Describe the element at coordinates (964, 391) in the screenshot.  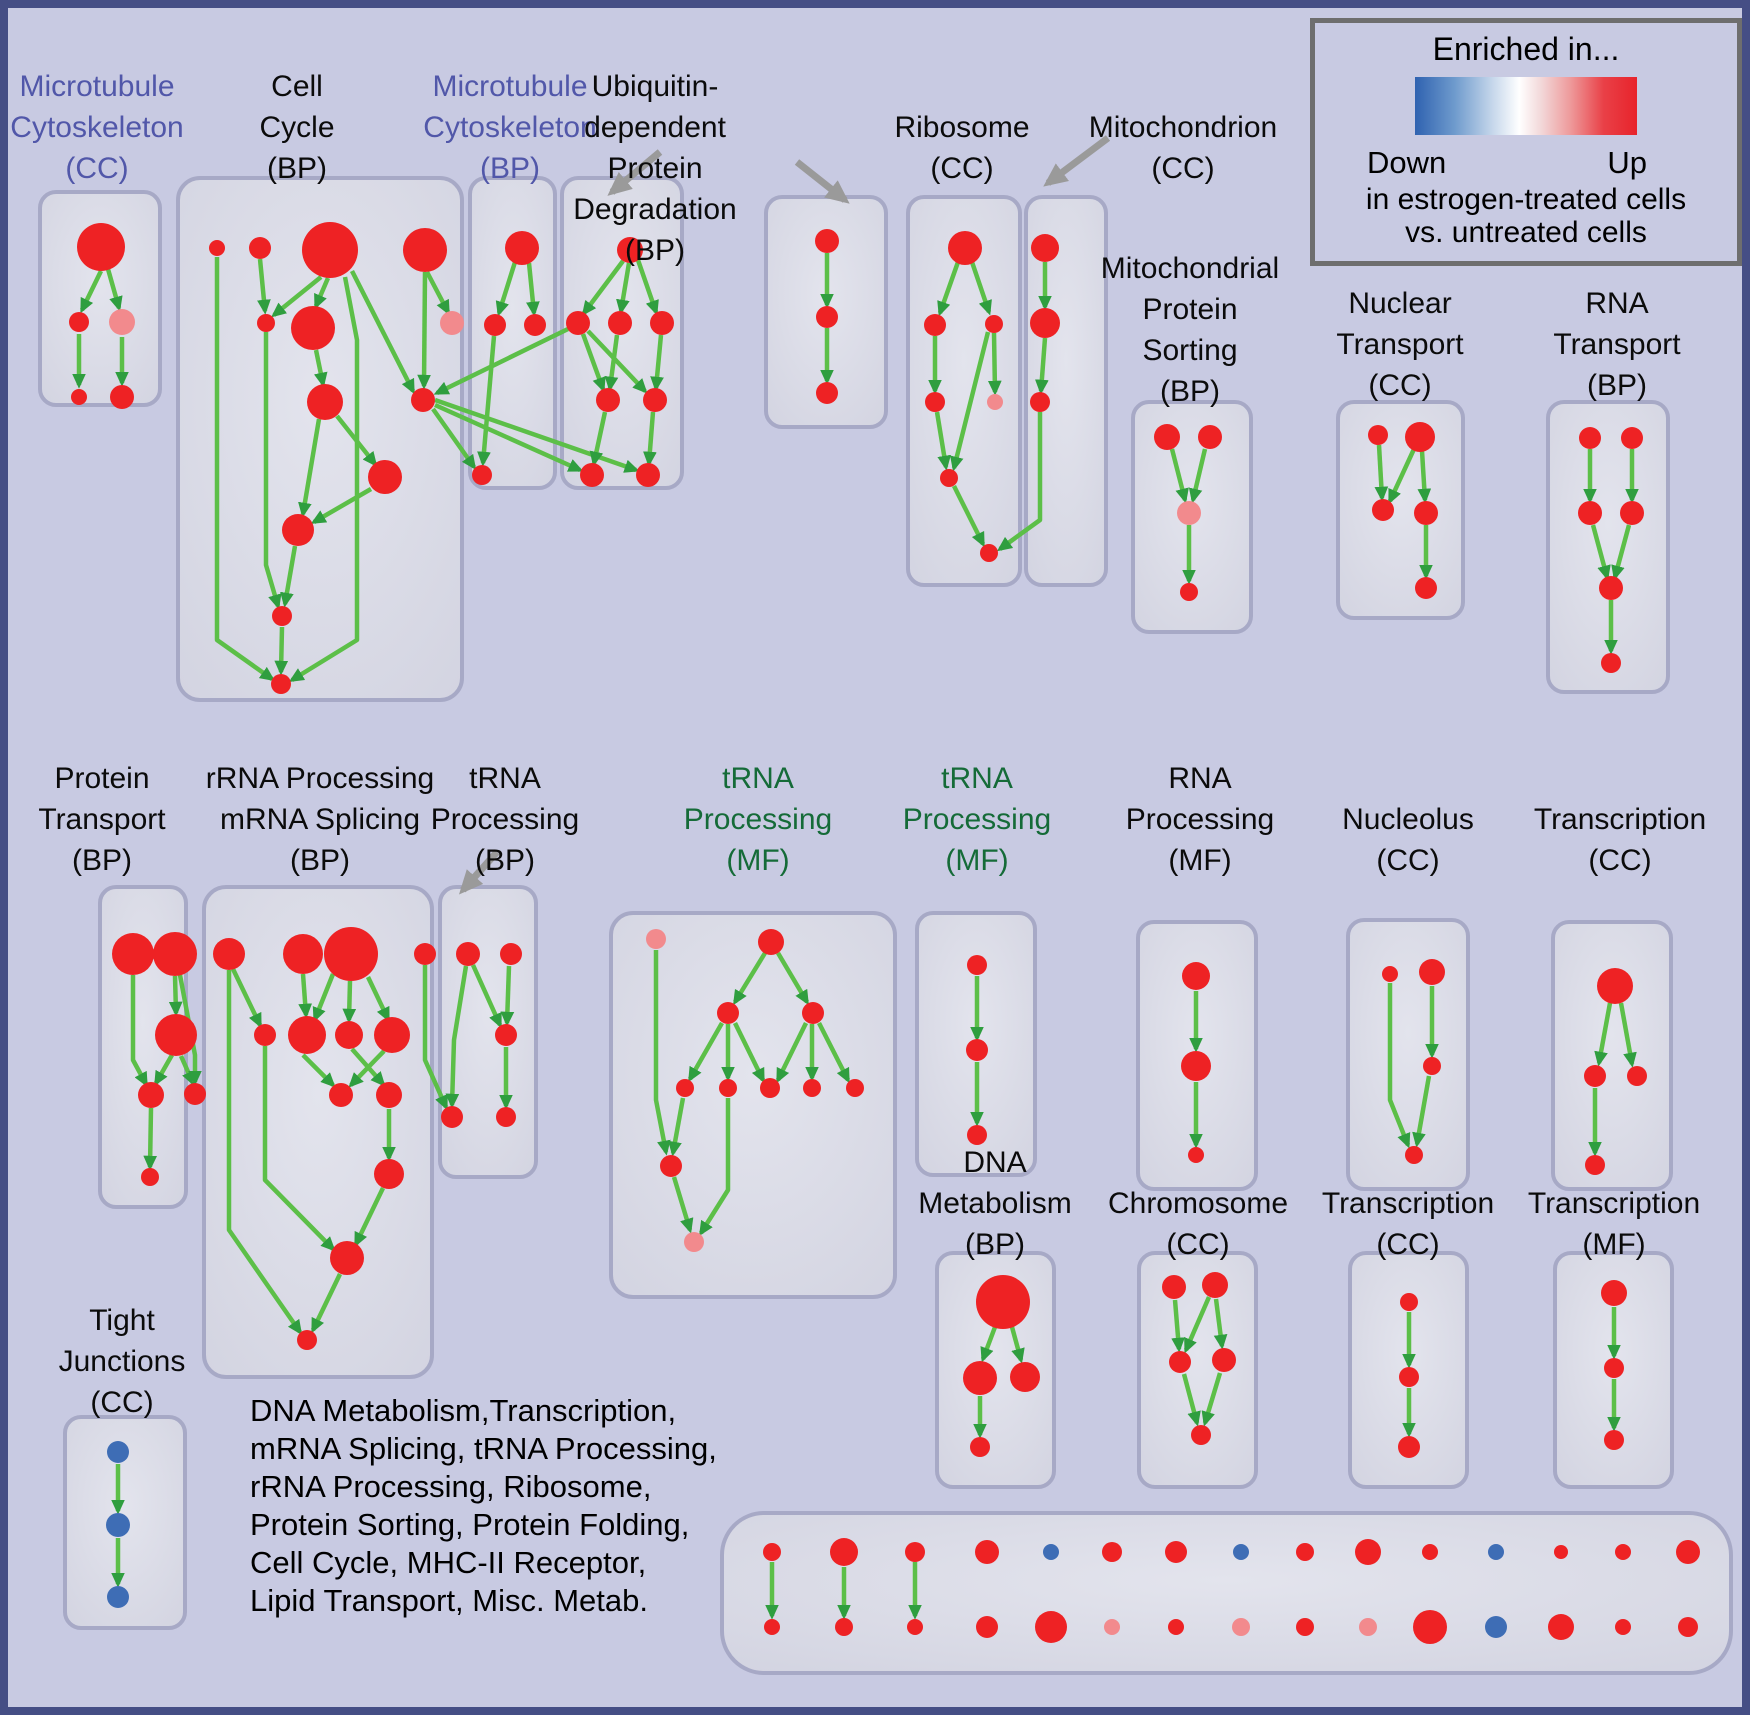
I see `ribosome-box` at that location.